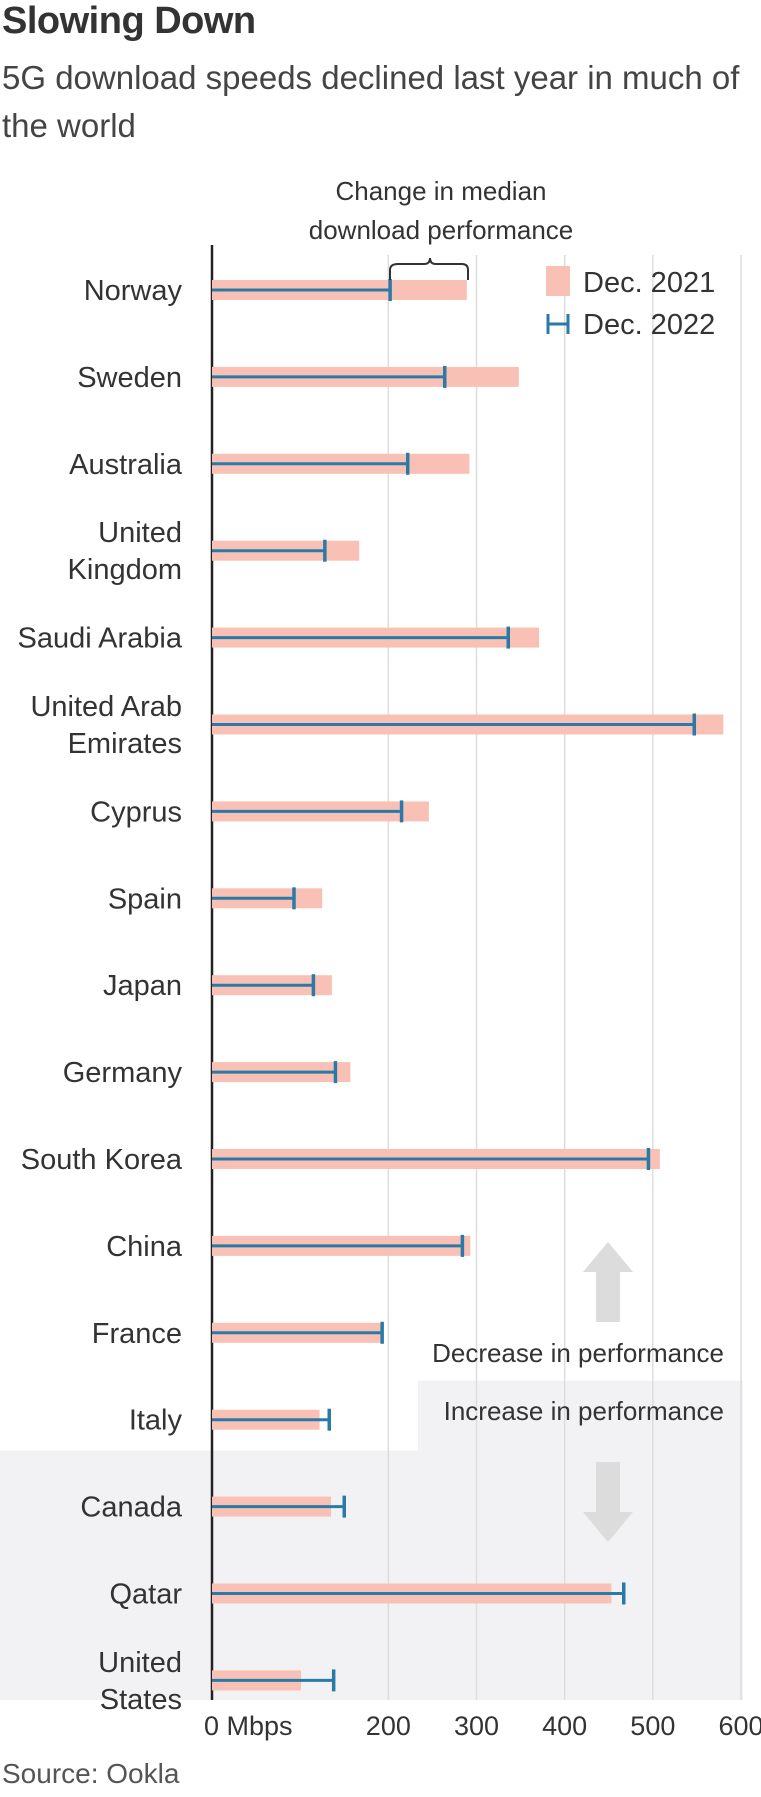  What do you see at coordinates (564, 1726) in the screenshot?
I see `x-tick-label: 400` at bounding box center [564, 1726].